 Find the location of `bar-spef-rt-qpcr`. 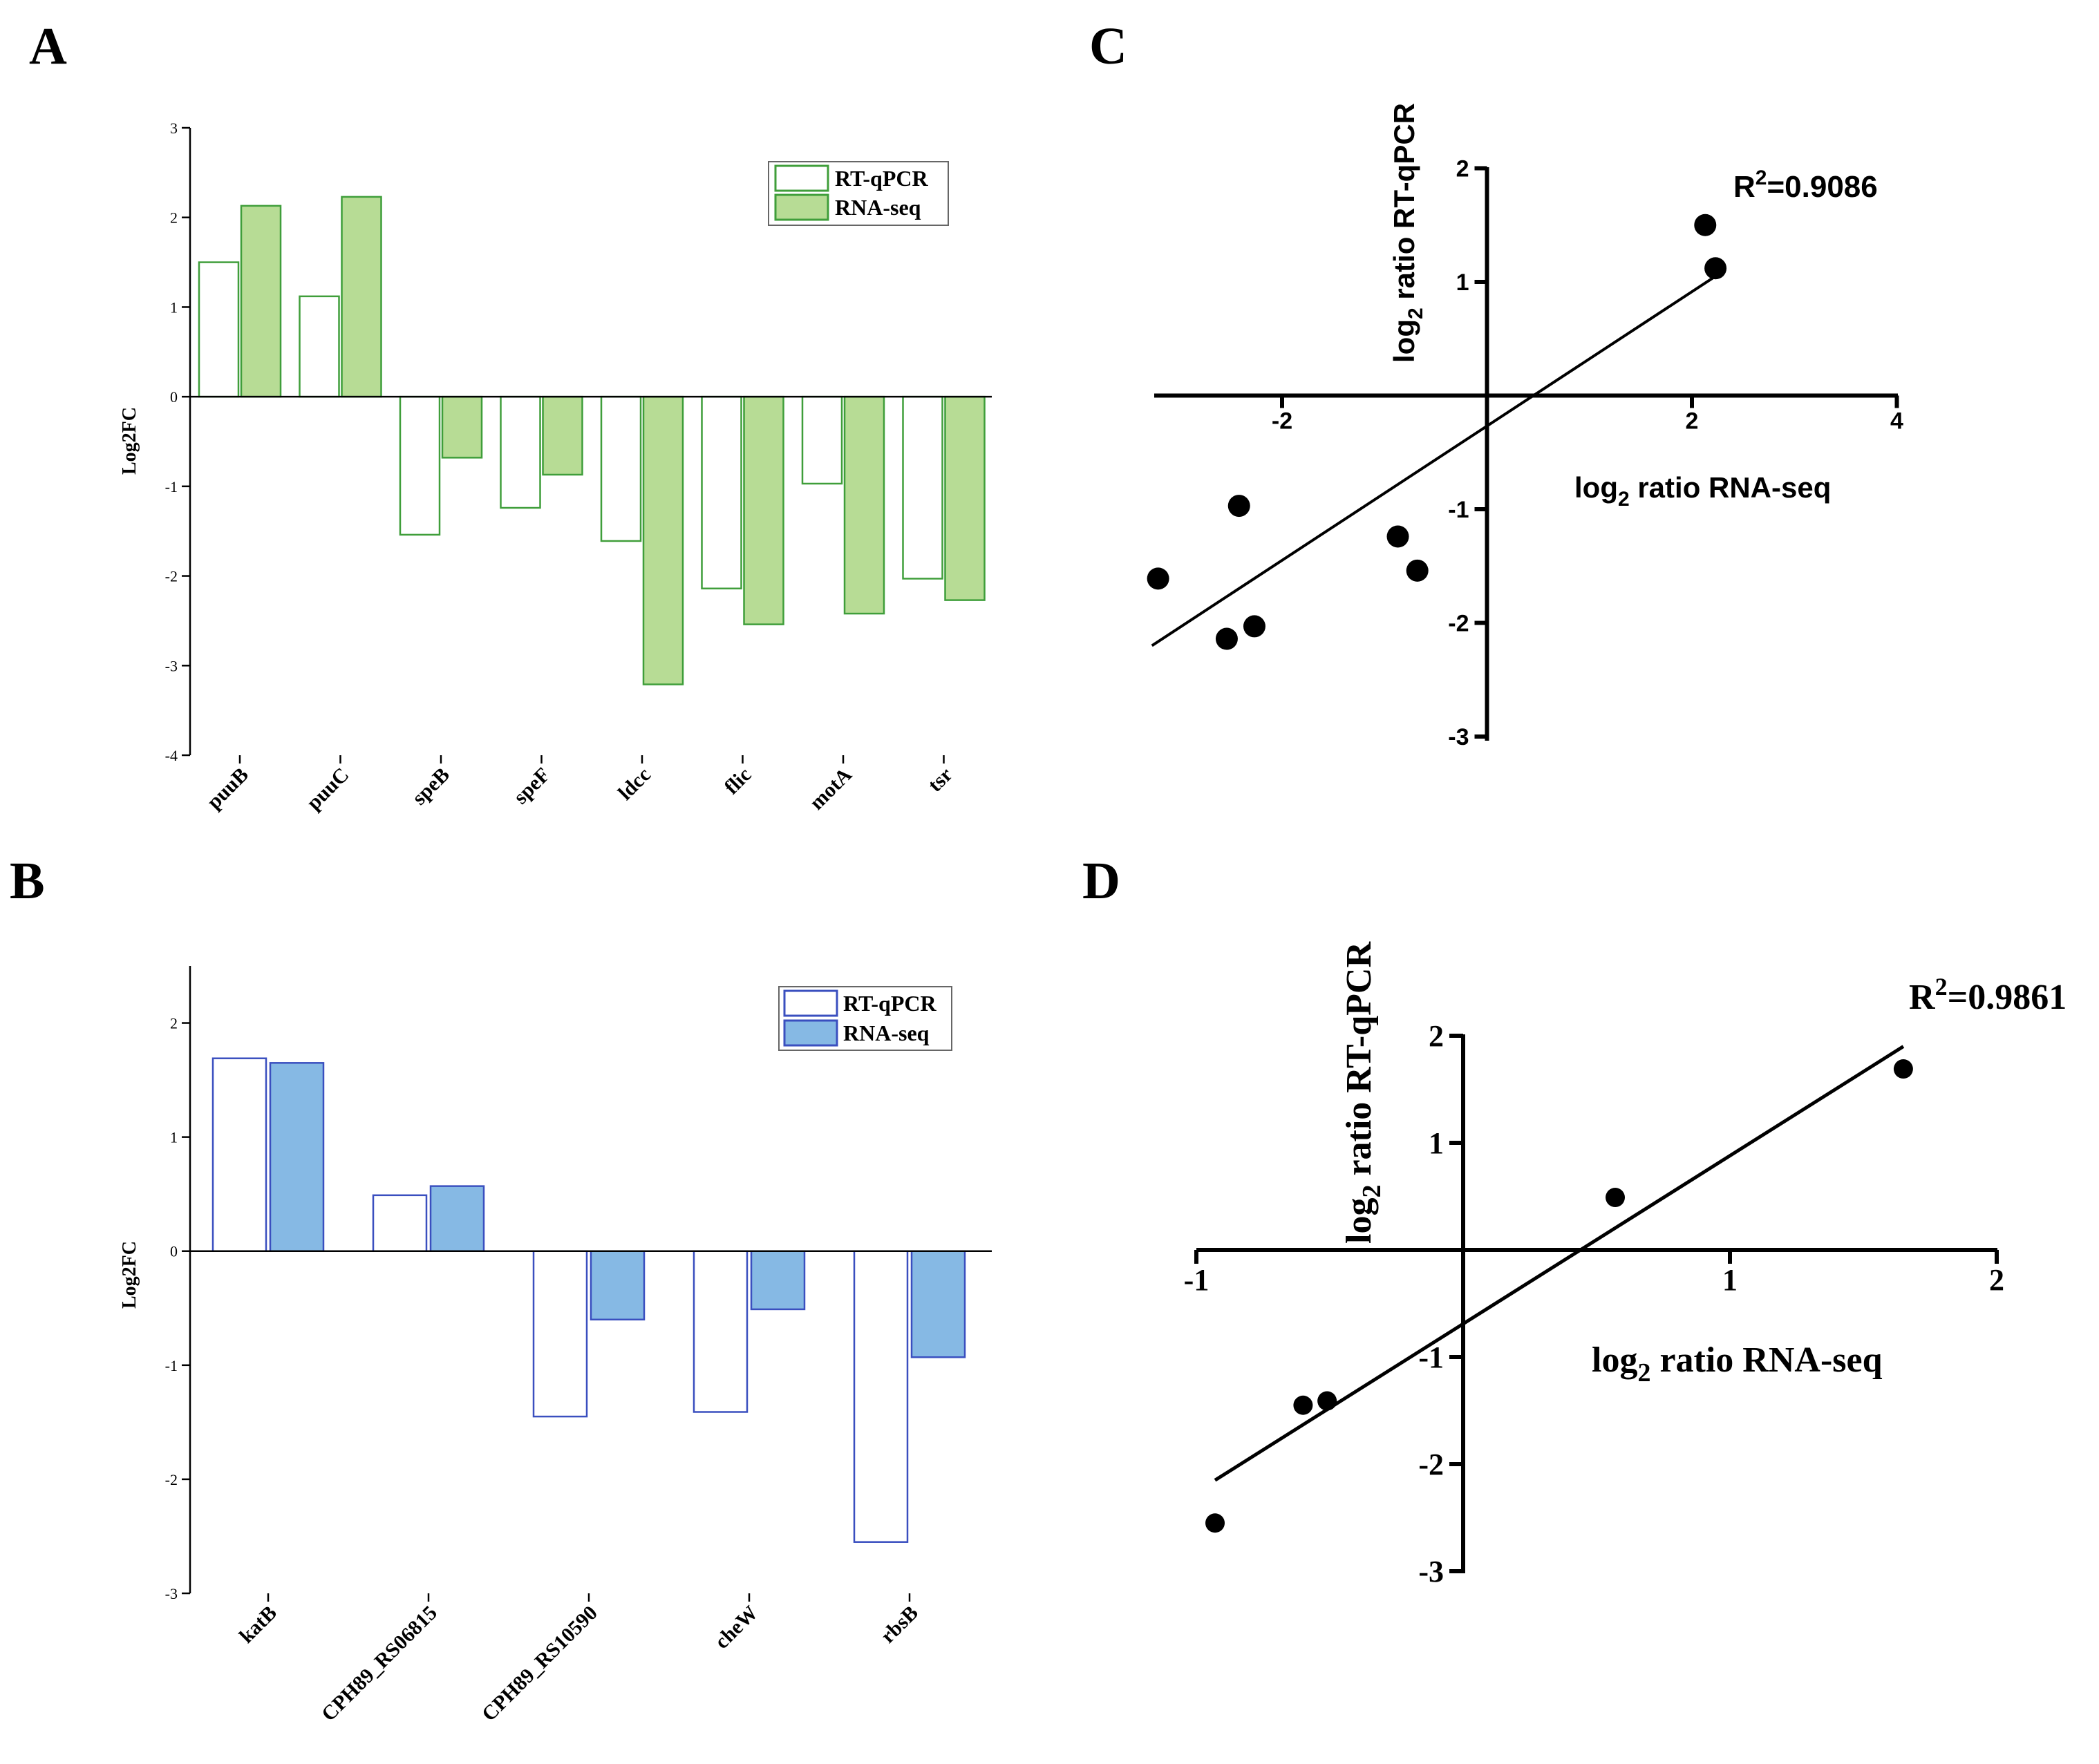

bar-spef-rt-qpcr is located at coordinates (520, 452).